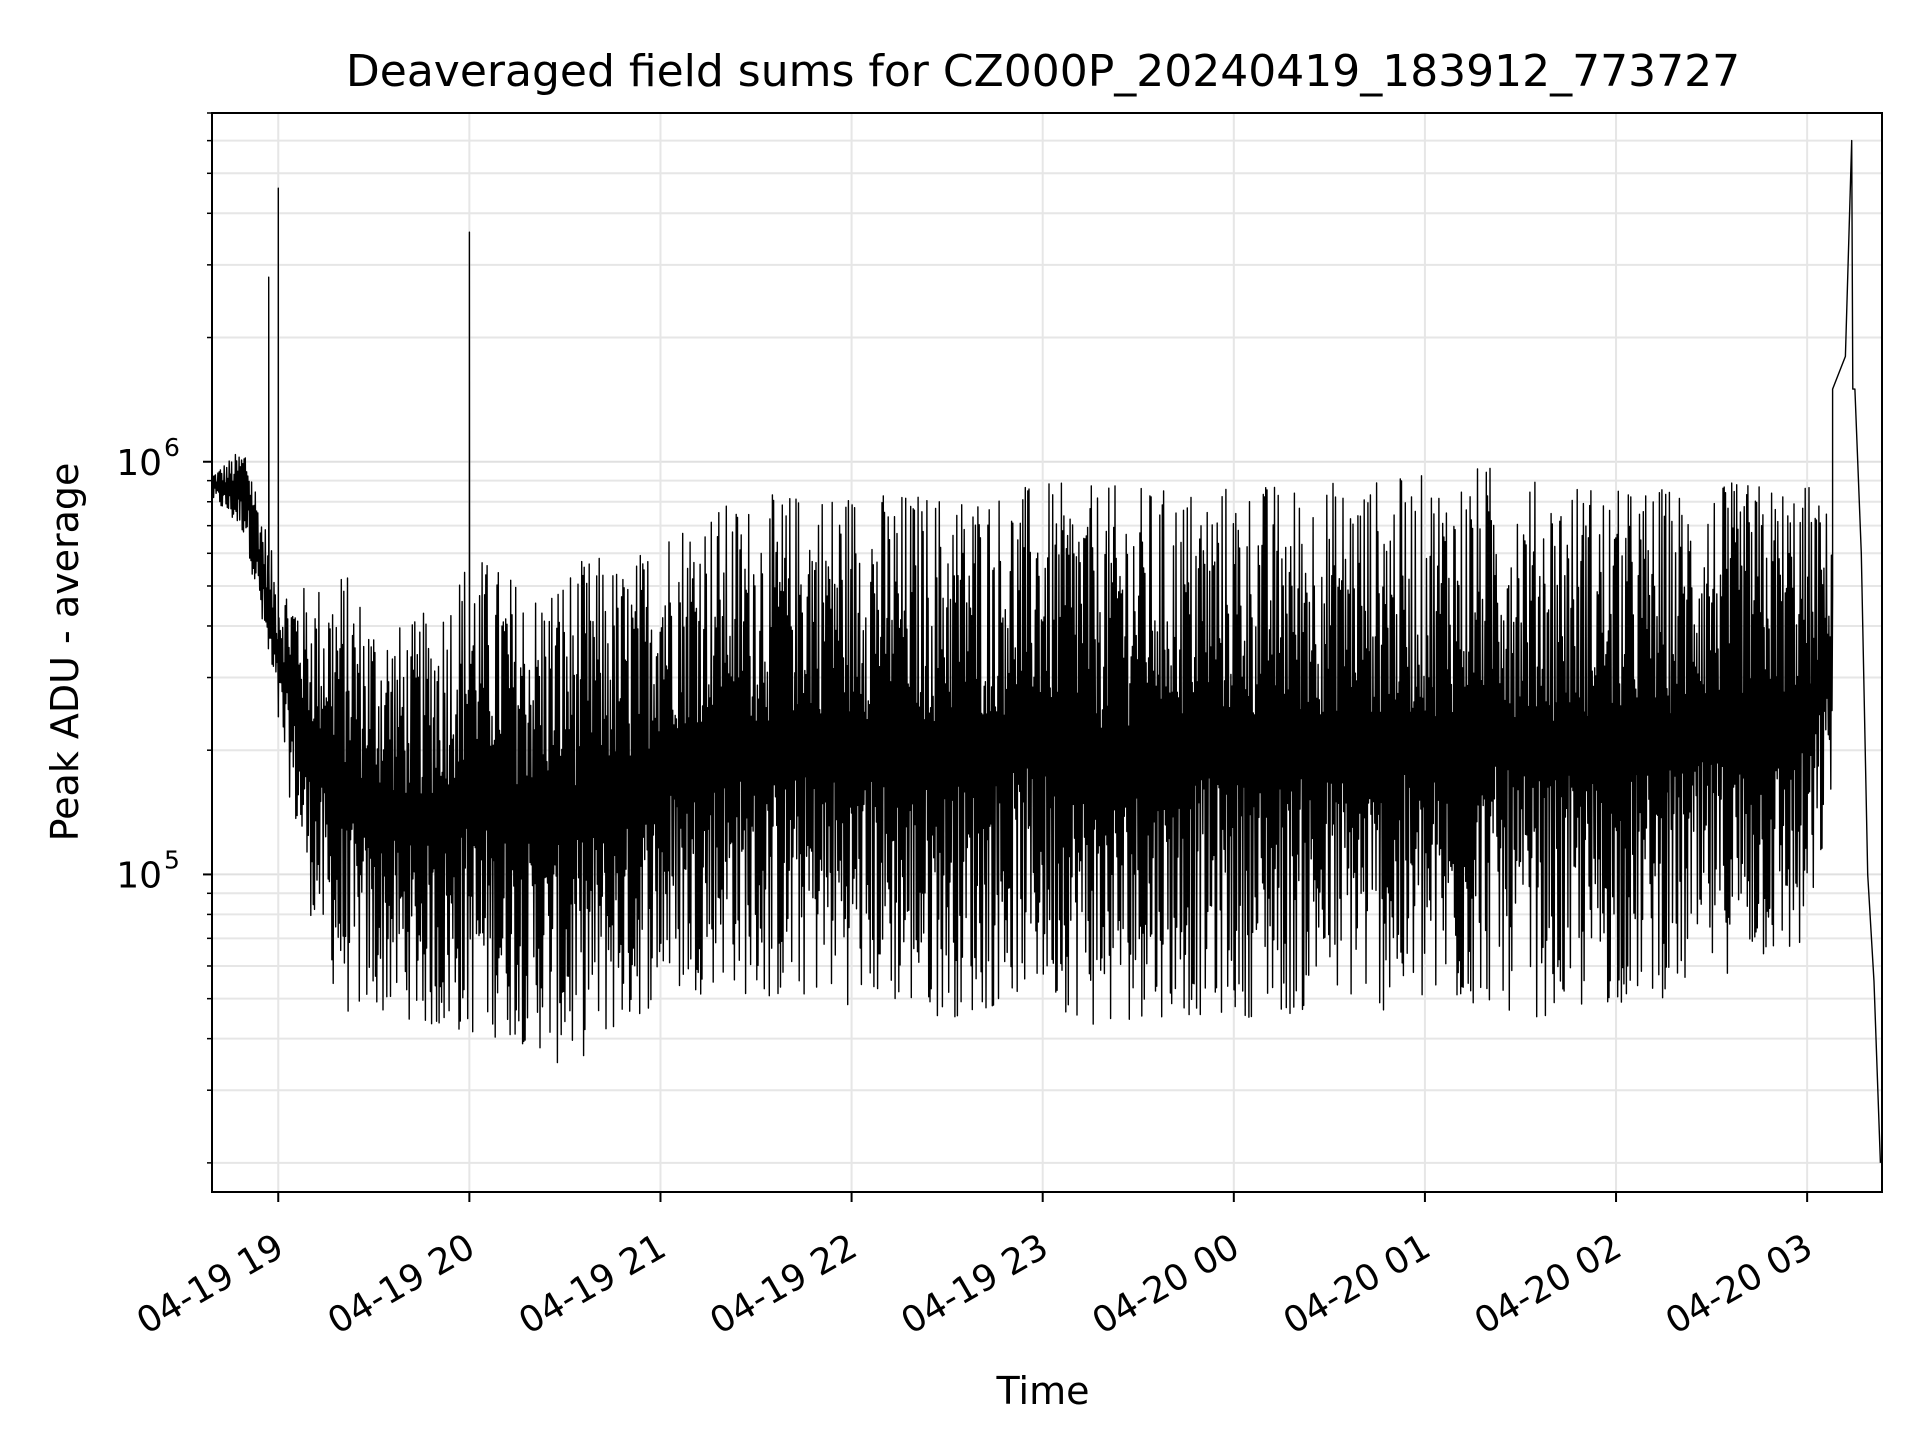 The width and height of the screenshot is (1920, 1445). I want to click on y-axis-label: Peak ADU - average, so click(65, 652).